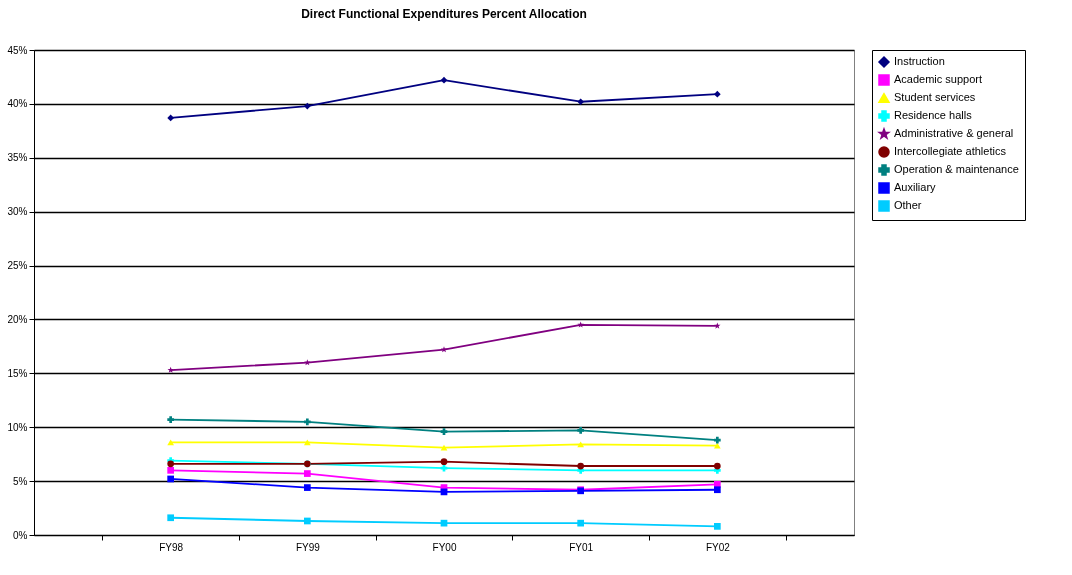 This screenshot has height=575, width=1072. Describe the element at coordinates (444, 14) in the screenshot. I see `chart-title: Direct Functional Expenditures Percent Allocation` at that location.